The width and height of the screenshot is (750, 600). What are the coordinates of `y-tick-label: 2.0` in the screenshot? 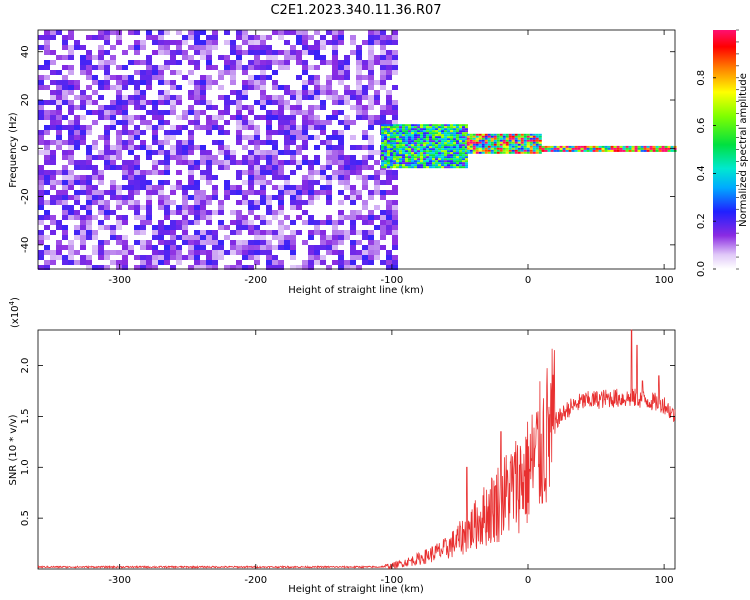 It's located at (25, 366).